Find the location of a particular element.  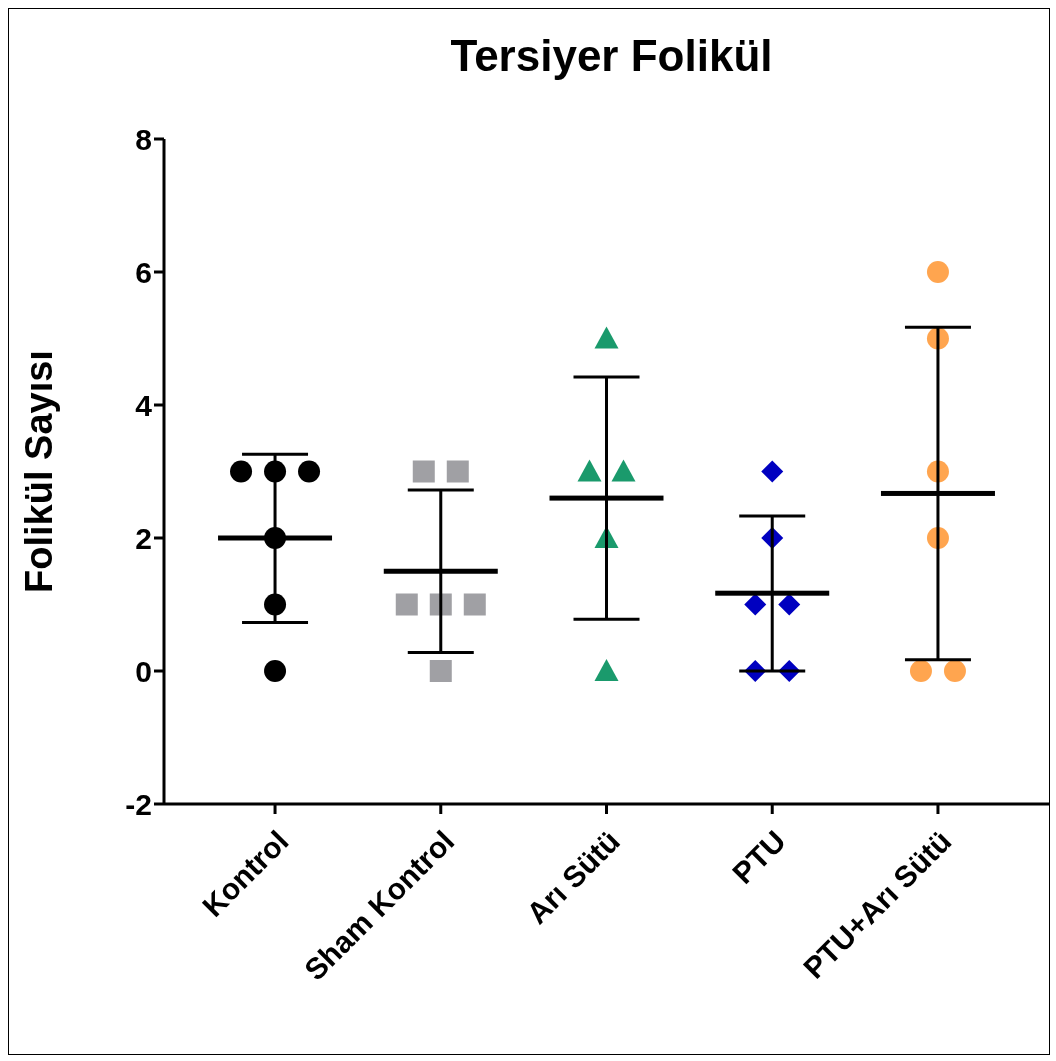

y-axis-title: Folikül Sayısı is located at coordinates (39, 471).